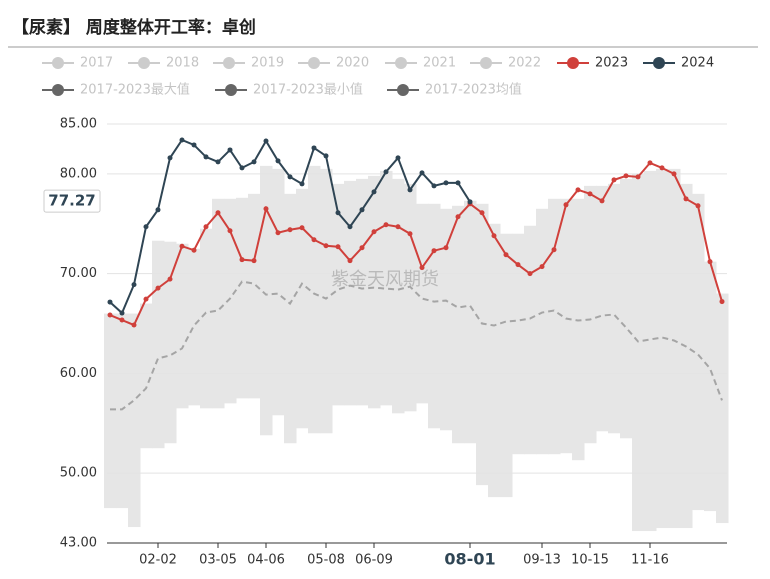 This screenshot has height=579, width=770. Describe the element at coordinates (542, 560) in the screenshot. I see `x-tick-label: 09-13` at that location.